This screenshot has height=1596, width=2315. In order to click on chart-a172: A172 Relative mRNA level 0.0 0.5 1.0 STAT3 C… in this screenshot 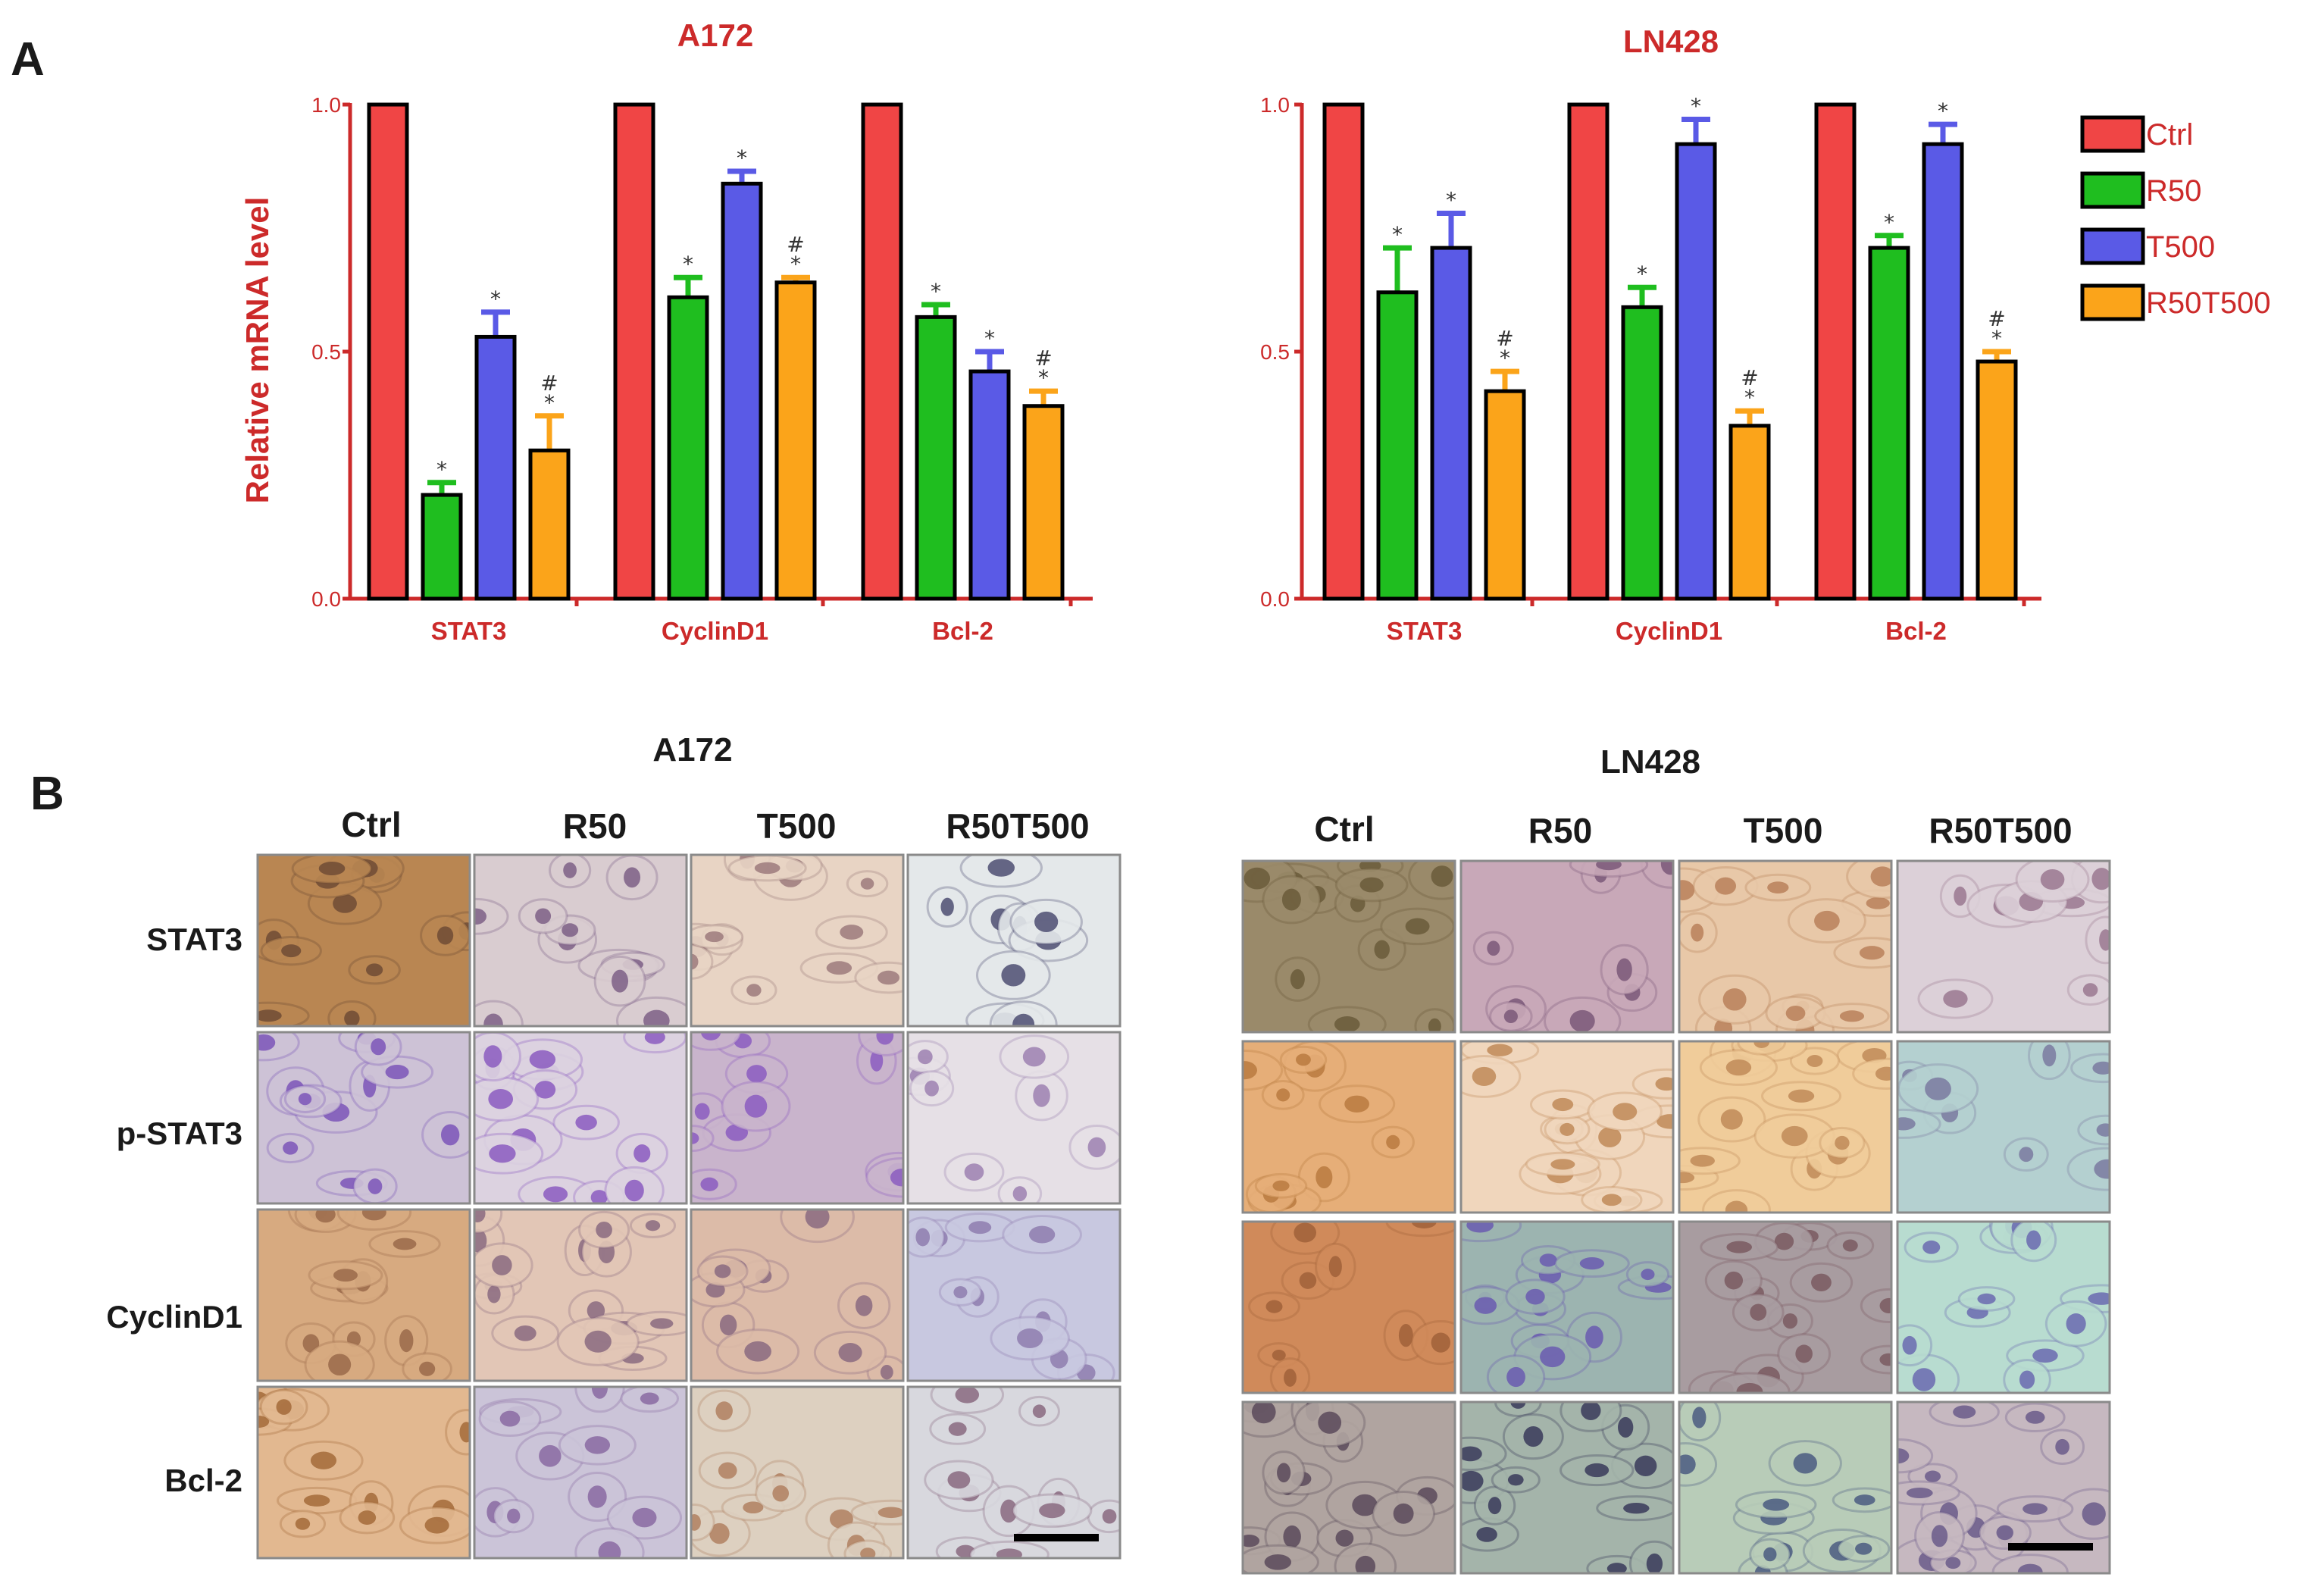, I will do `click(666, 331)`.